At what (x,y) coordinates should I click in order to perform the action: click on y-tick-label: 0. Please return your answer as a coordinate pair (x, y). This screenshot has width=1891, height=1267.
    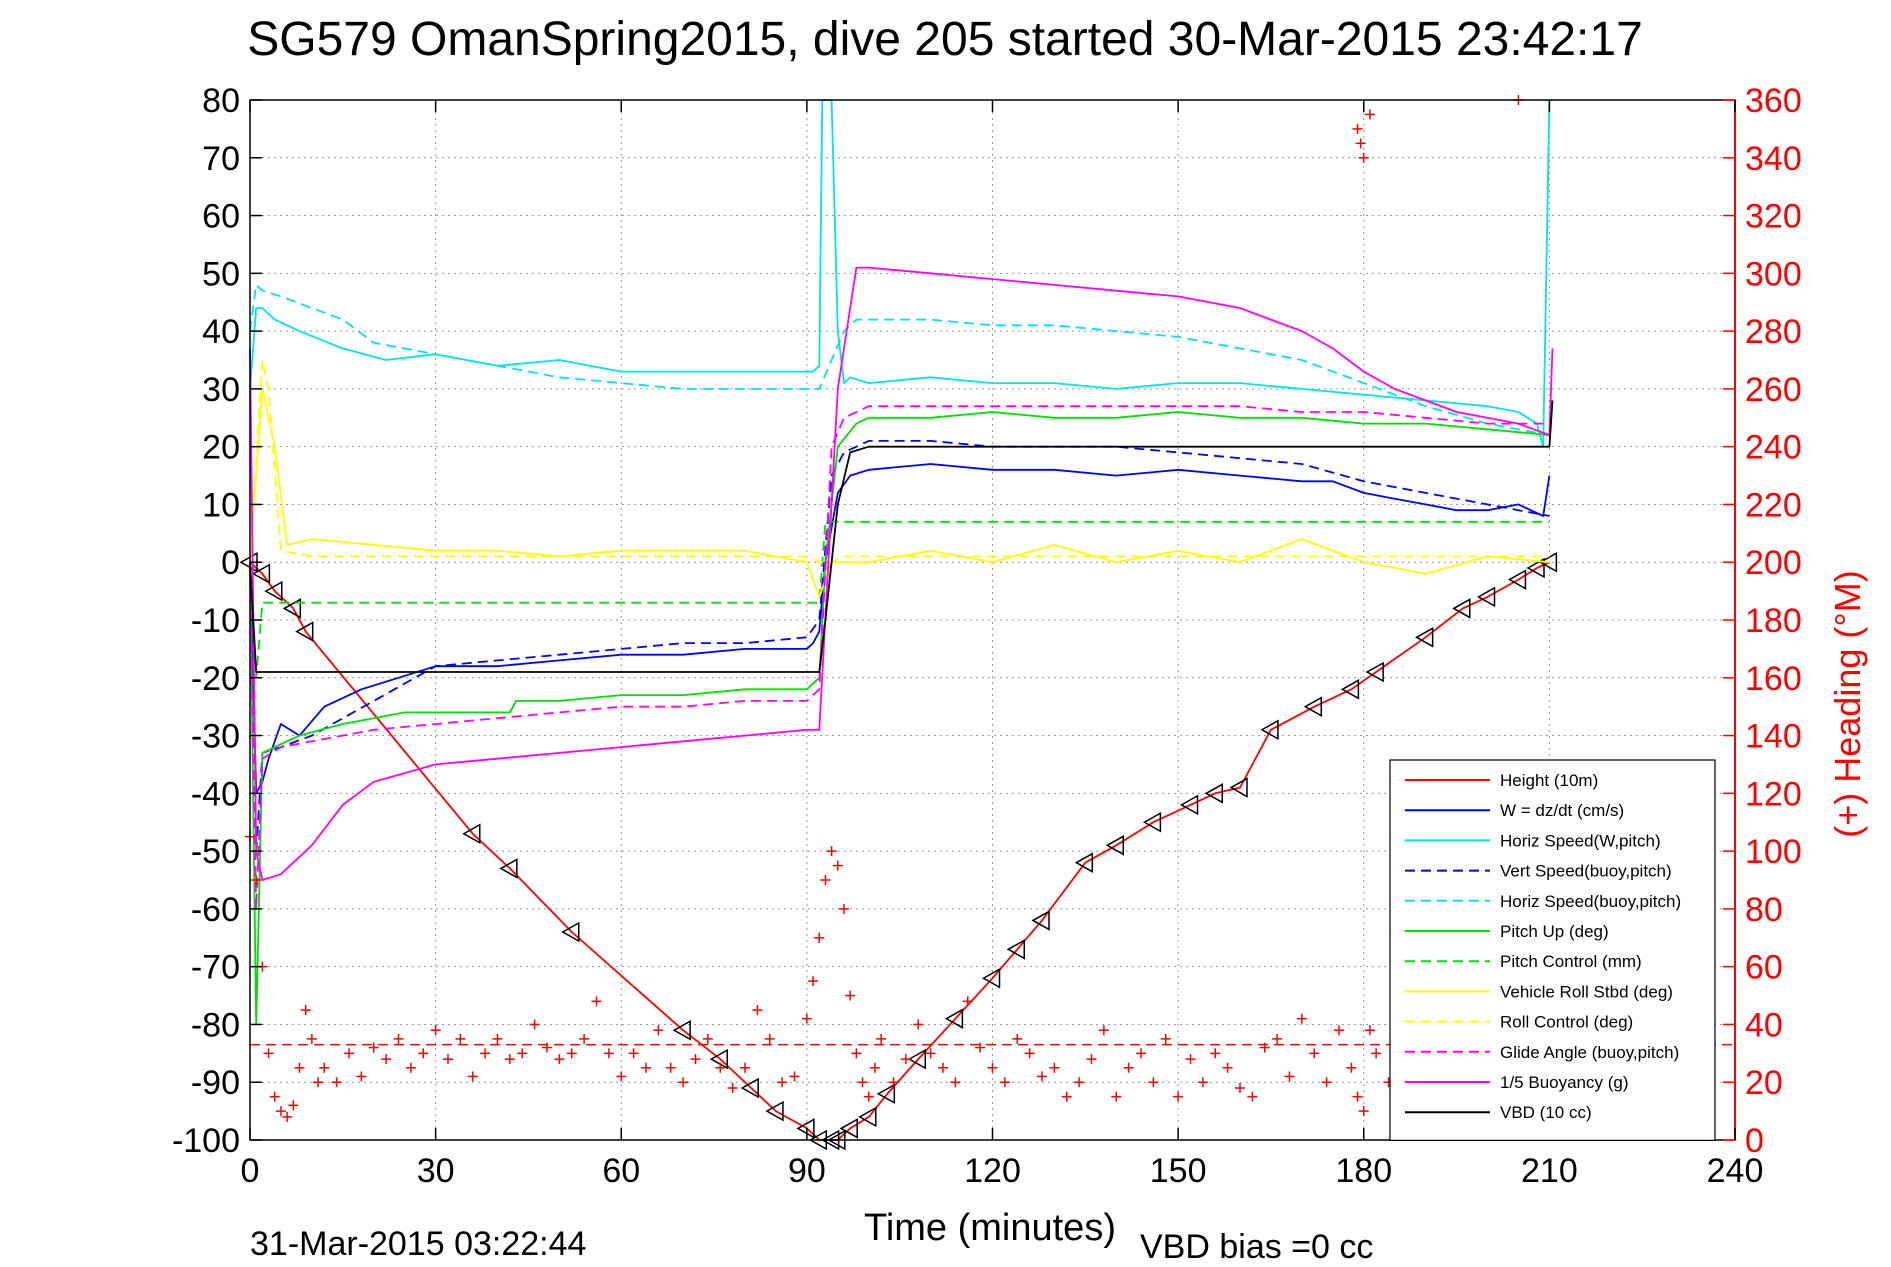
    Looking at the image, I should click on (230, 563).